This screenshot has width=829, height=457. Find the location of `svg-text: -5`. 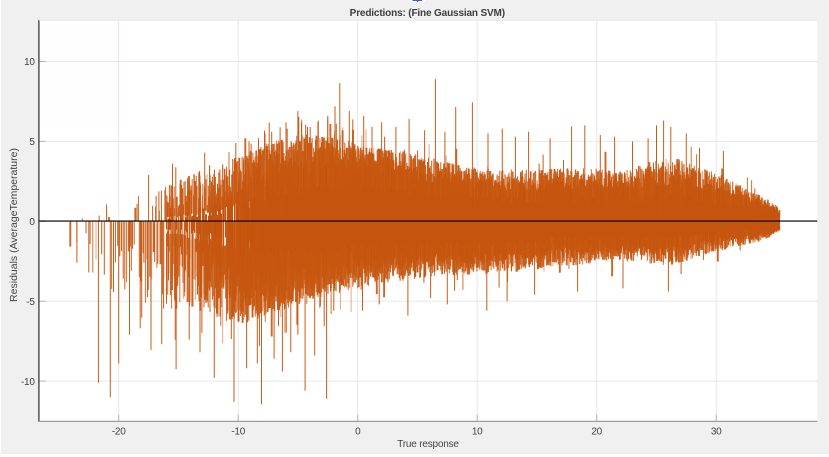

svg-text: -5 is located at coordinates (30, 302).